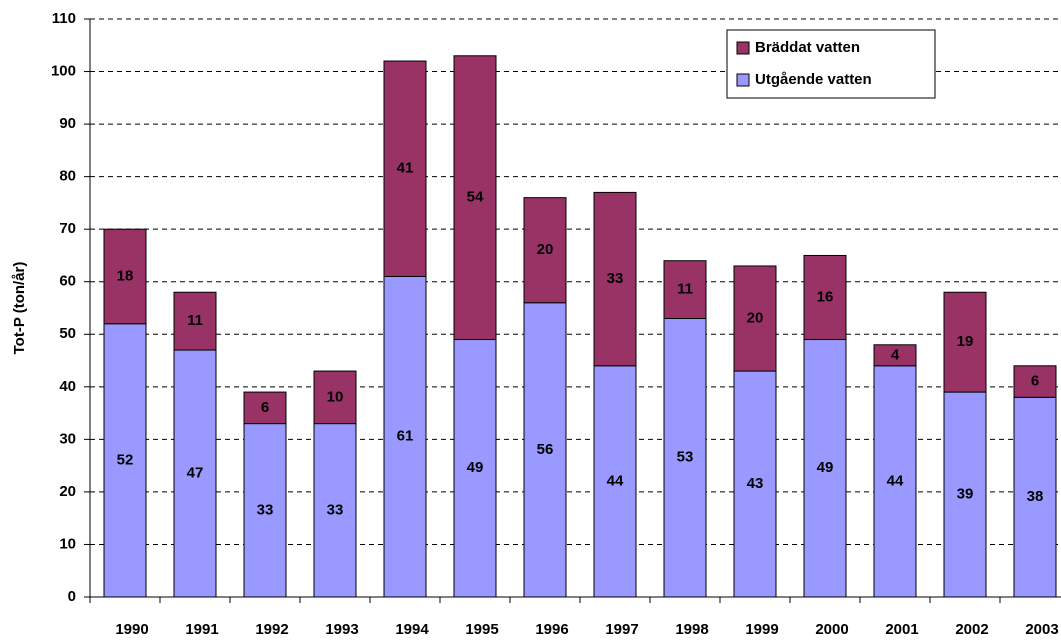 The image size is (1061, 640). I want to click on data-label: 41, so click(405, 168).